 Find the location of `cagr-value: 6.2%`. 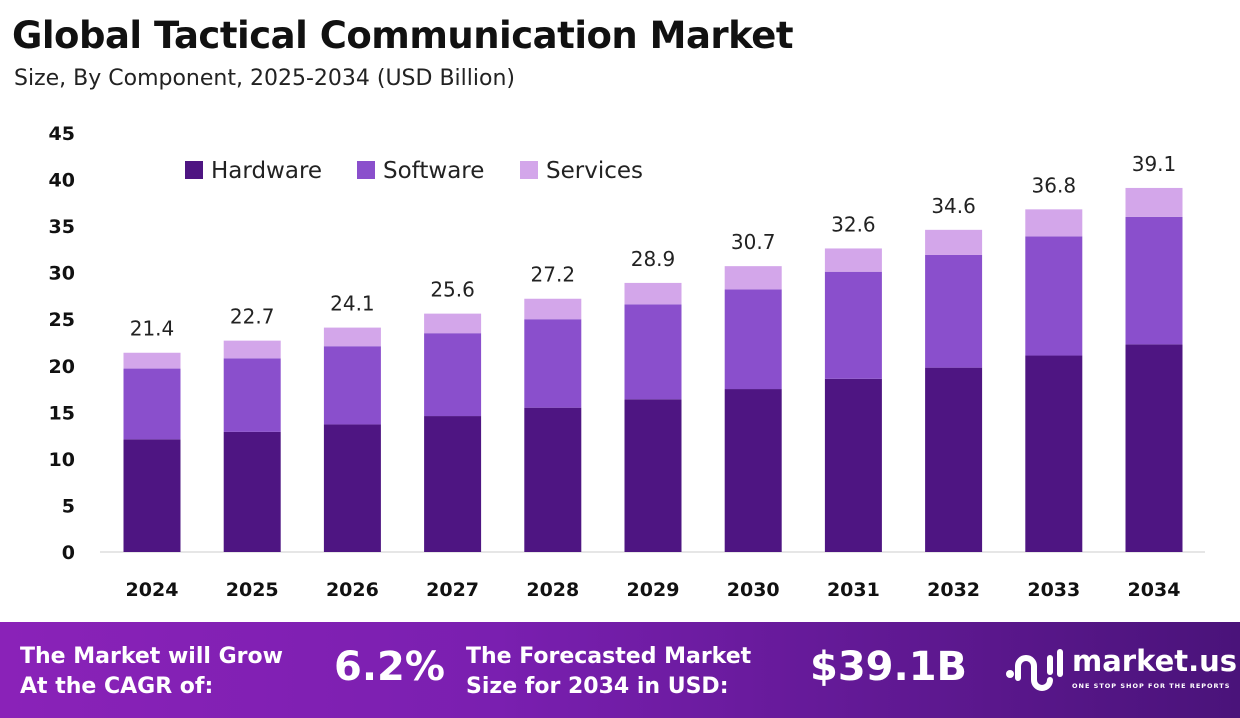

cagr-value: 6.2% is located at coordinates (389, 667).